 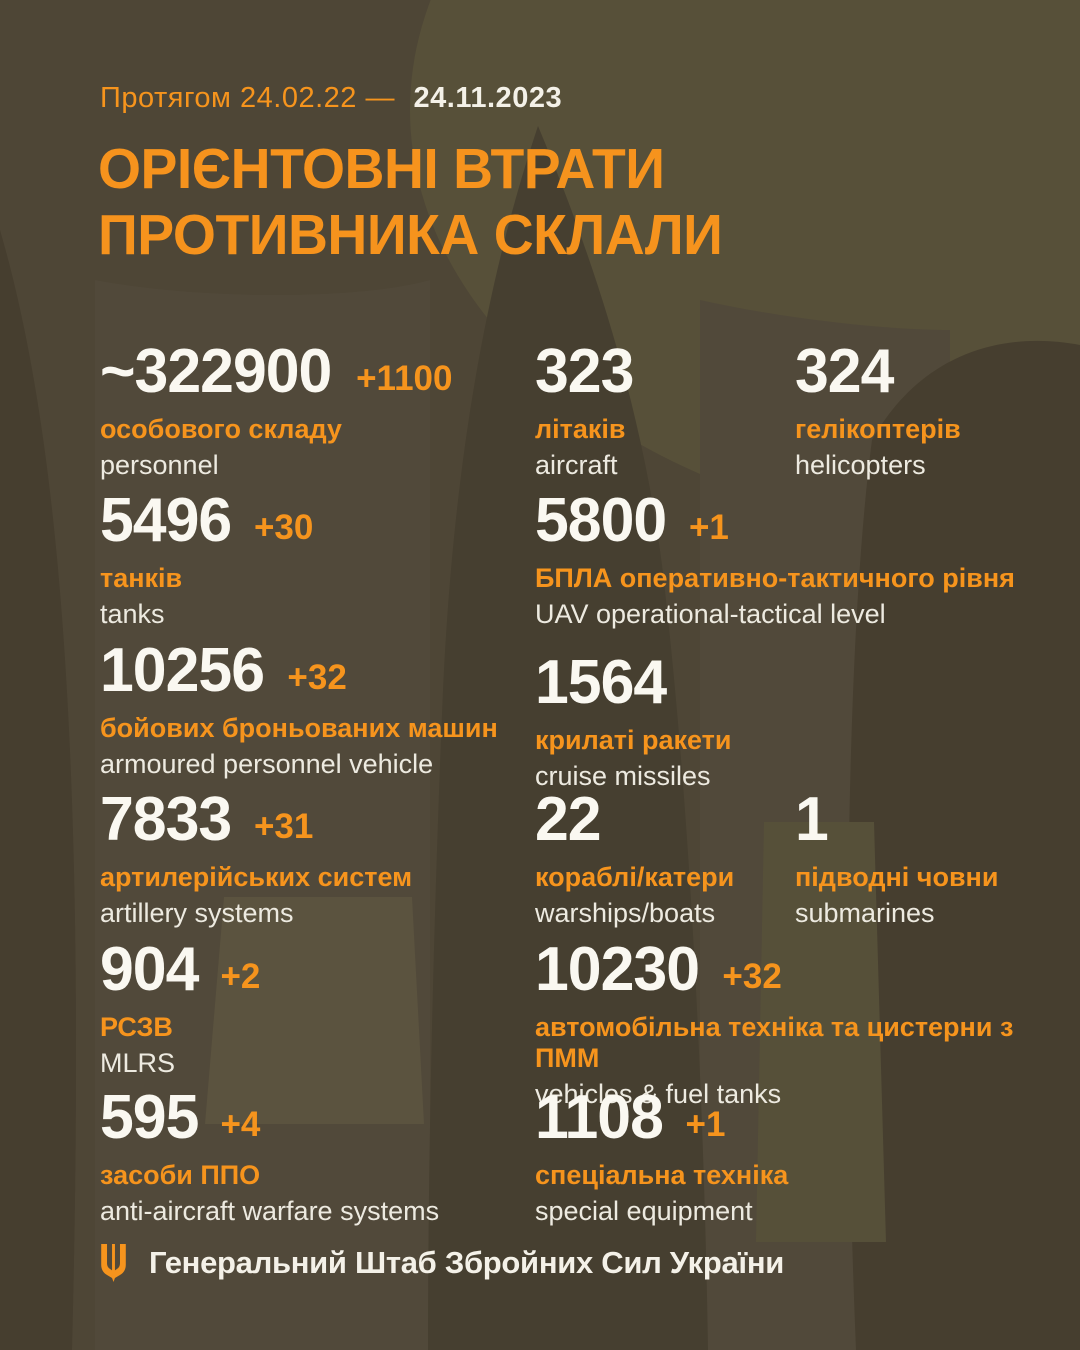 I want to click on stat-delta: +2, so click(x=240, y=976).